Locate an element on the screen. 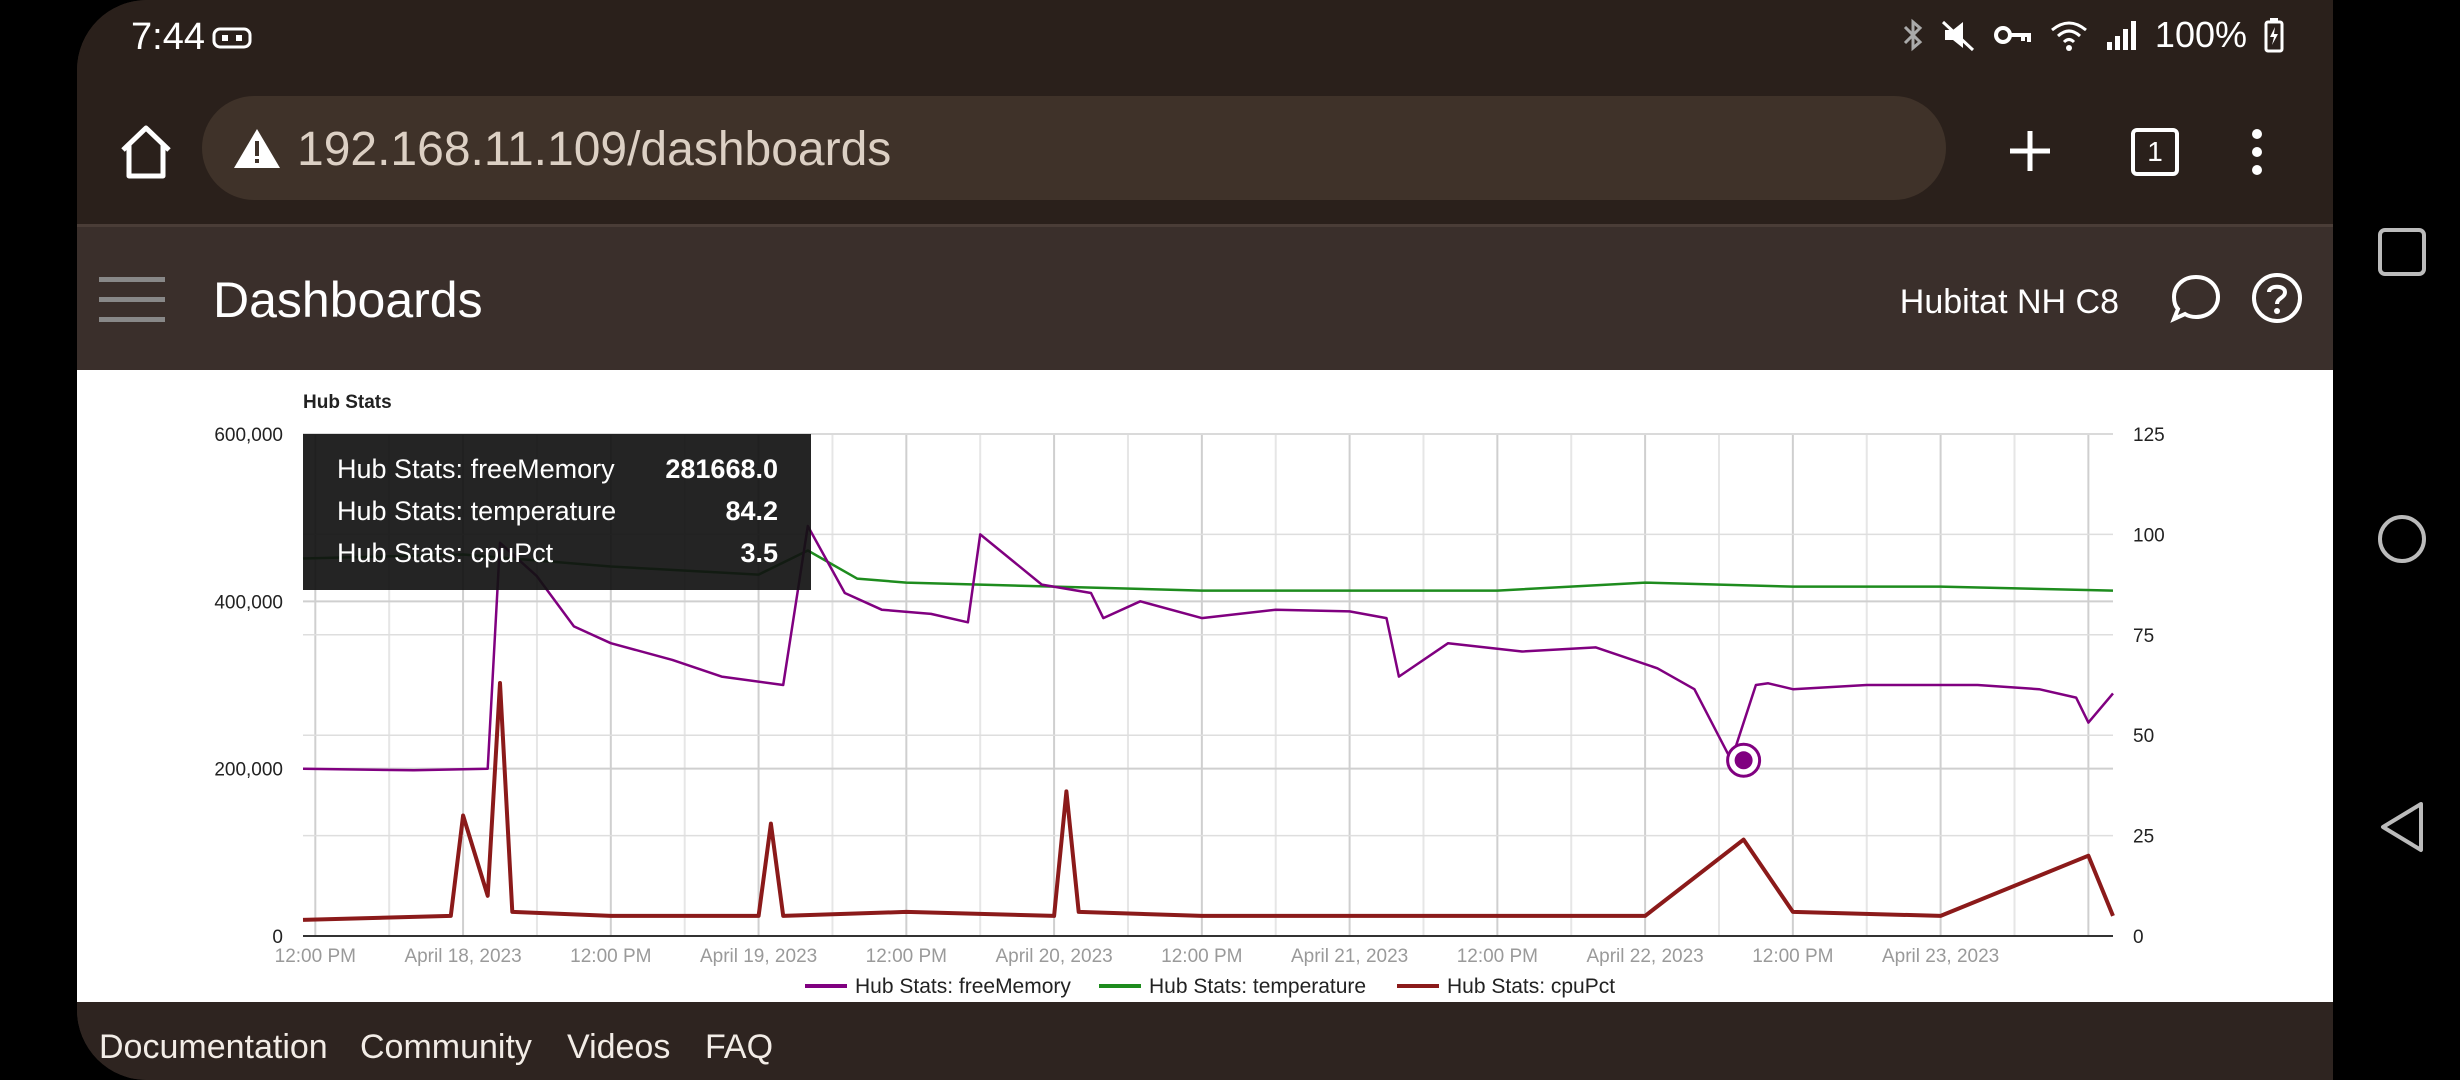 The width and height of the screenshot is (2460, 1080). left-axis-tick-label: 200,000 is located at coordinates (248, 770).